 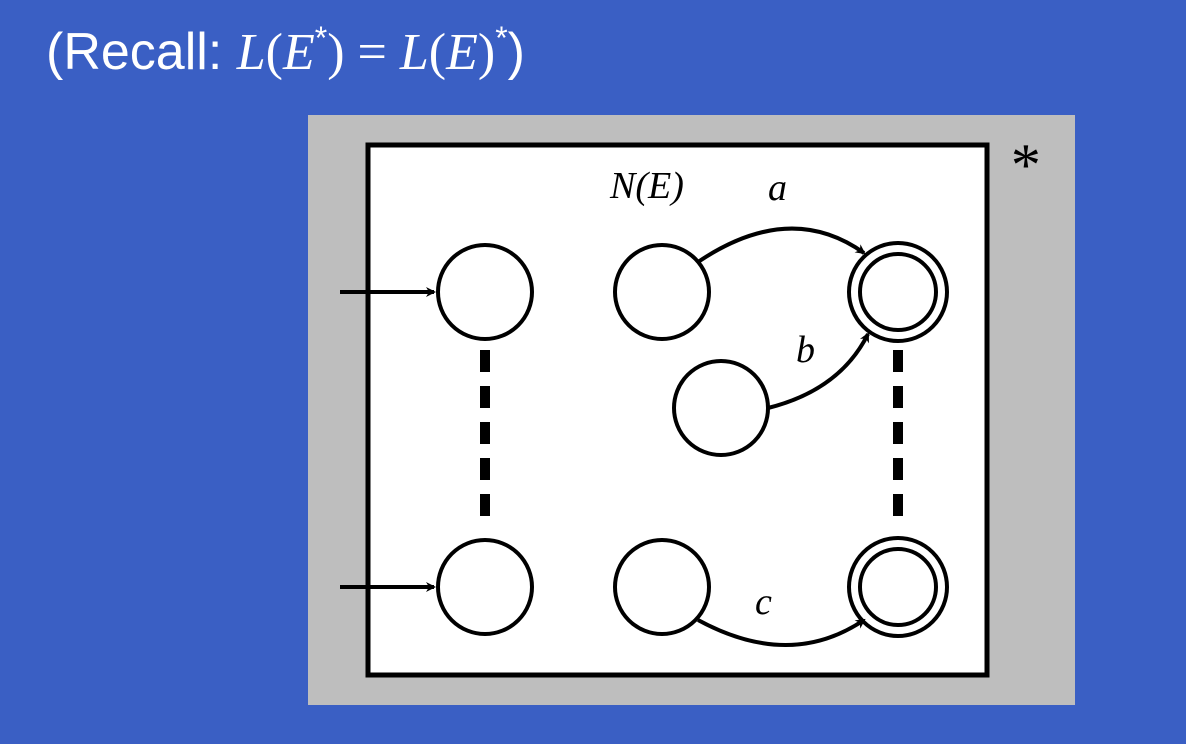 I want to click on slide-title: (Recall: L(E*) = L(E)*), so click(x=285, y=52).